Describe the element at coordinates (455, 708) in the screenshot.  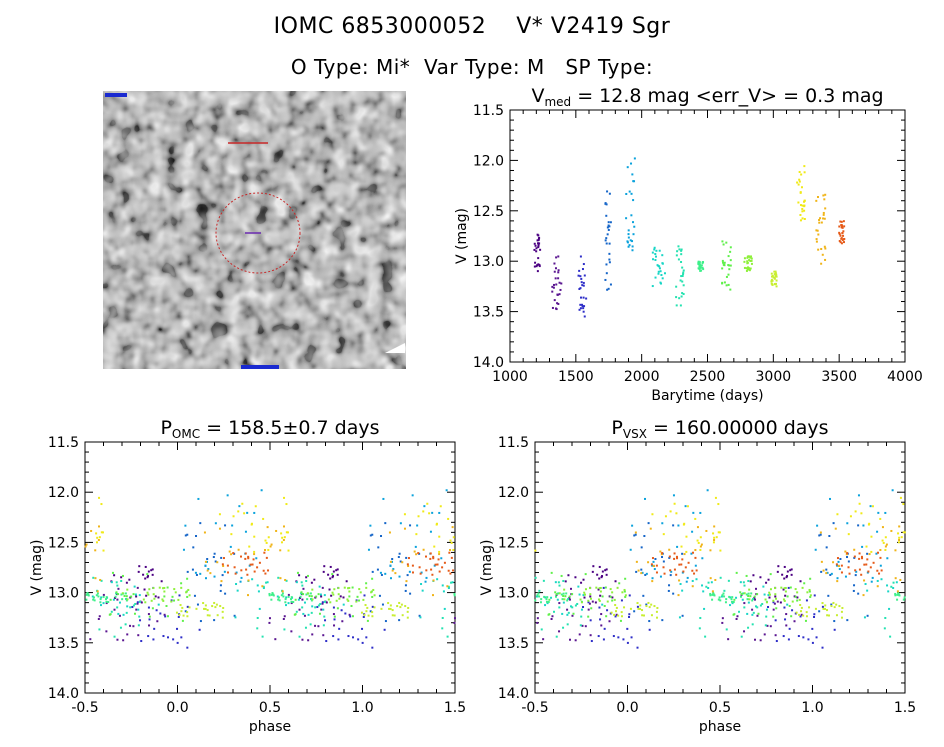
I see `x-tick-label: 1.5` at that location.